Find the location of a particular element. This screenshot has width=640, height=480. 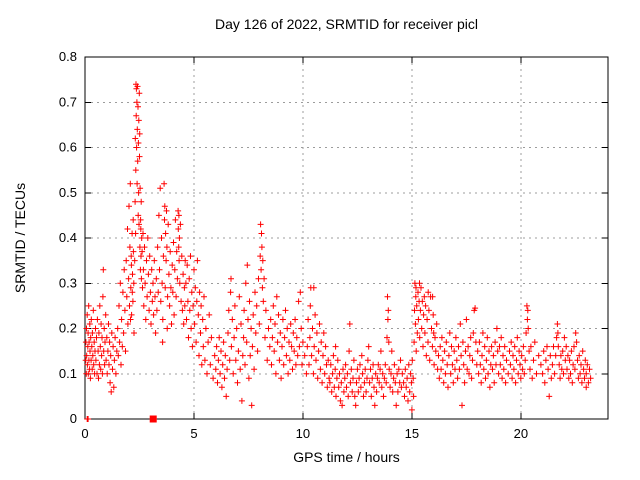

y-tick-label: 0.4 is located at coordinates (68, 237).